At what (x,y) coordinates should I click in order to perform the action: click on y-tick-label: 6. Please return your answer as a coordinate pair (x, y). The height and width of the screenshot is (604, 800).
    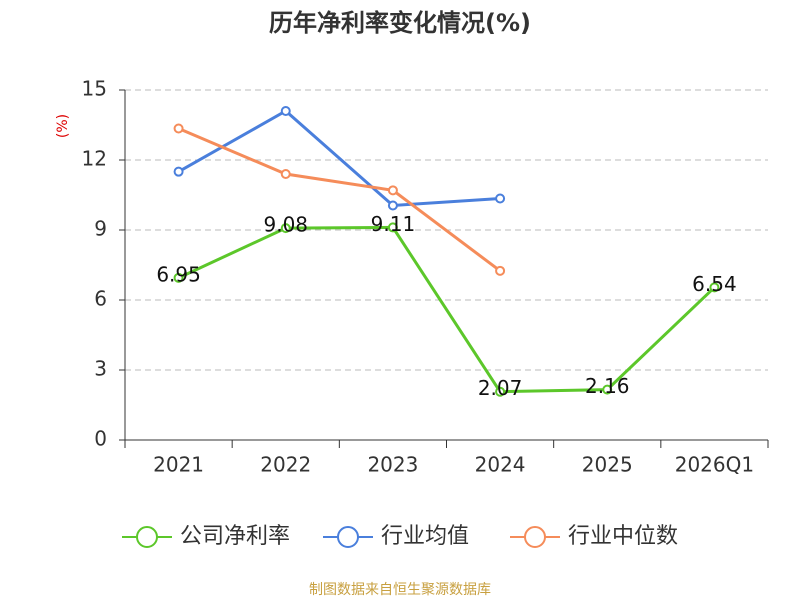
    Looking at the image, I should click on (100, 299).